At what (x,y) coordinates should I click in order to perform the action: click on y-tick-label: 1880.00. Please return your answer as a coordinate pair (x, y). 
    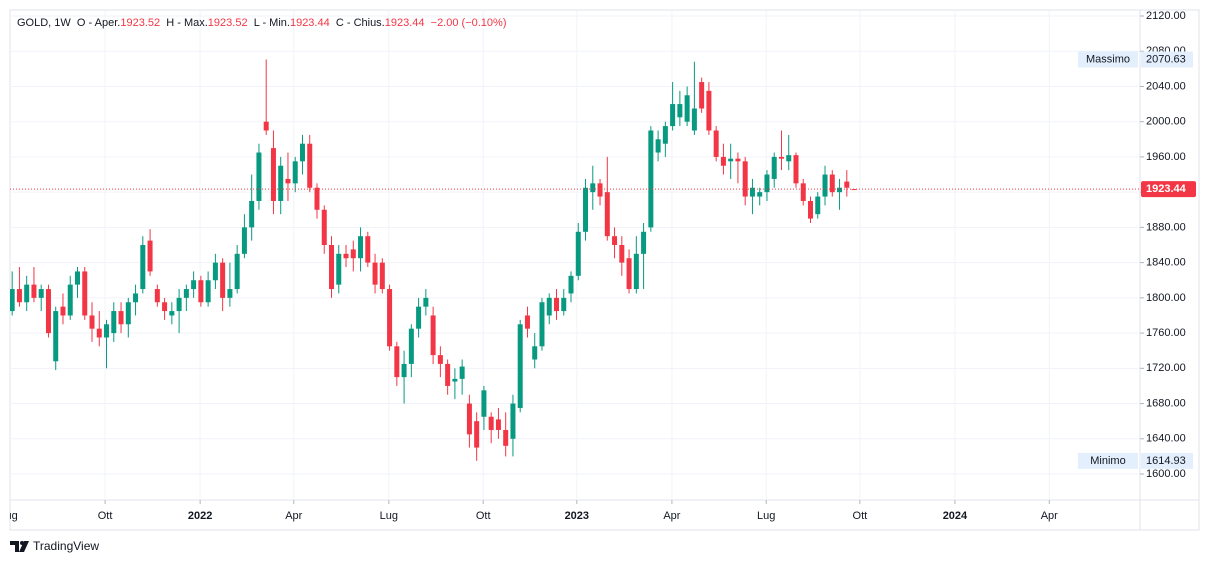
    Looking at the image, I should click on (1166, 227).